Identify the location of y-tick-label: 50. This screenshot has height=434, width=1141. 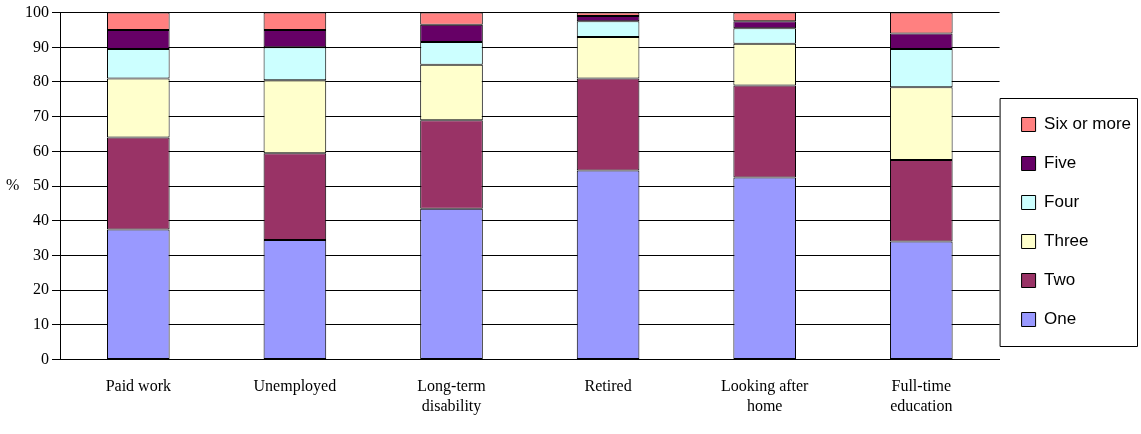
(41, 185).